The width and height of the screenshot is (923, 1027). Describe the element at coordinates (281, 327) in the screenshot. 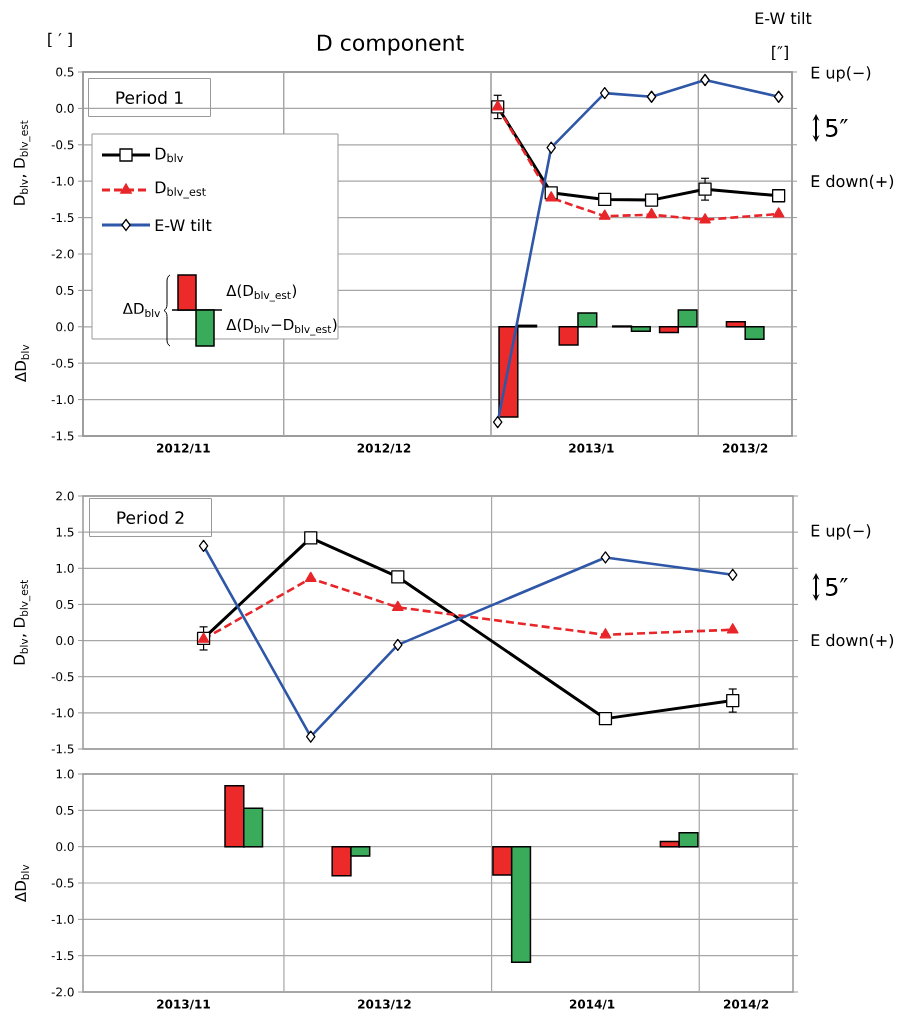

I see `legend-label: Δ(D$_{blv}$−D$_{blv_est}$)` at that location.